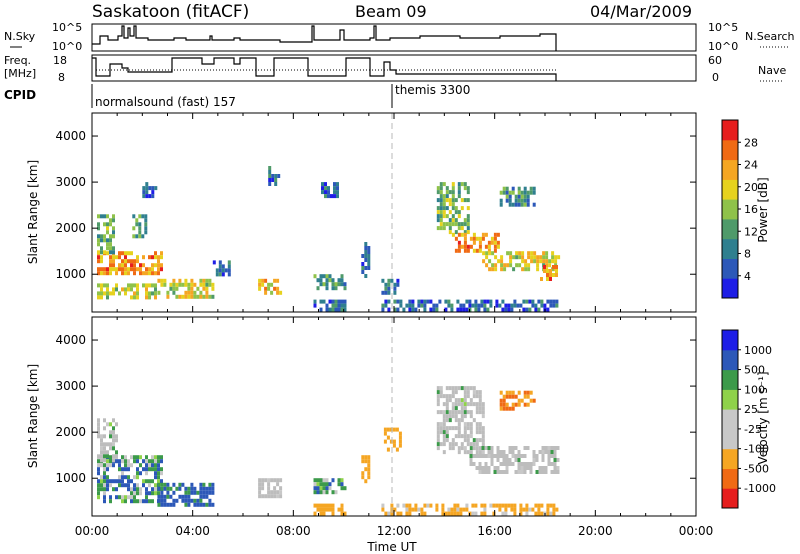 The image size is (800, 554). What do you see at coordinates (751, 209) in the screenshot?
I see `power-colorbar-tick-label: 16` at bounding box center [751, 209].